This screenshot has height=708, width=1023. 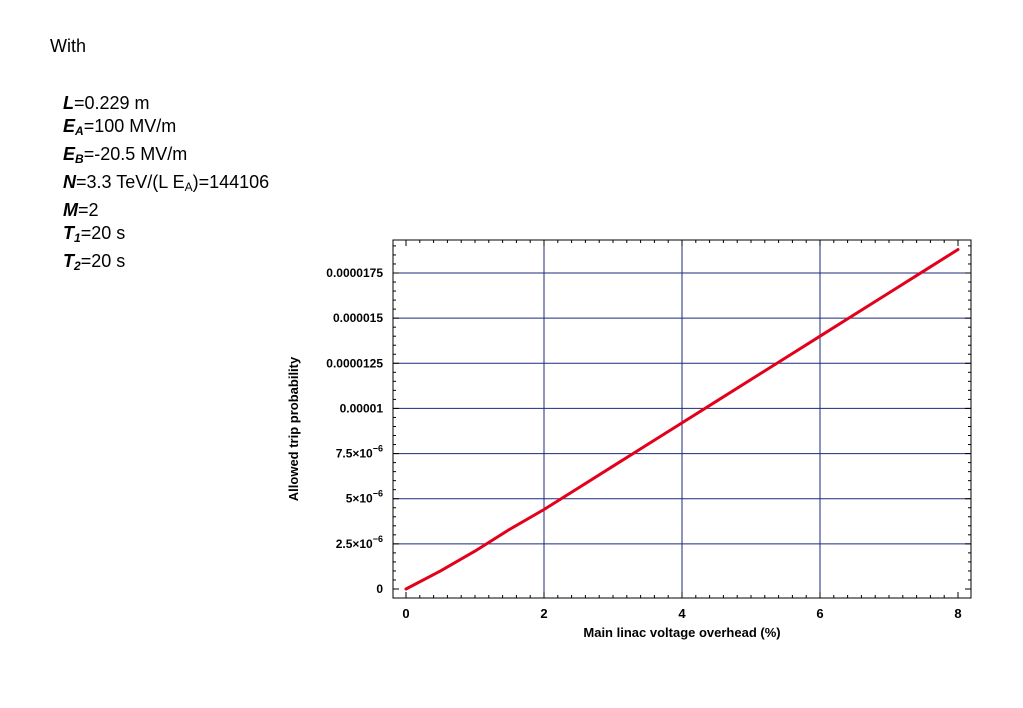 I want to click on x-tick-label: 0, so click(x=405, y=613).